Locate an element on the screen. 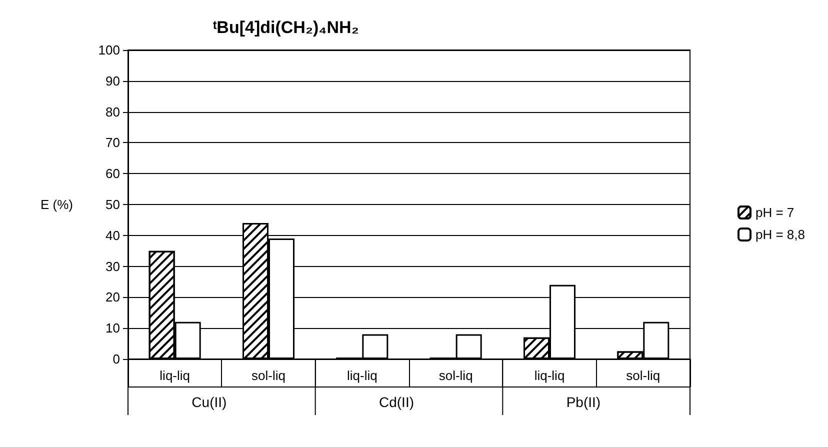 The width and height of the screenshot is (828, 447). text: Cd(II) is located at coordinates (396, 402).